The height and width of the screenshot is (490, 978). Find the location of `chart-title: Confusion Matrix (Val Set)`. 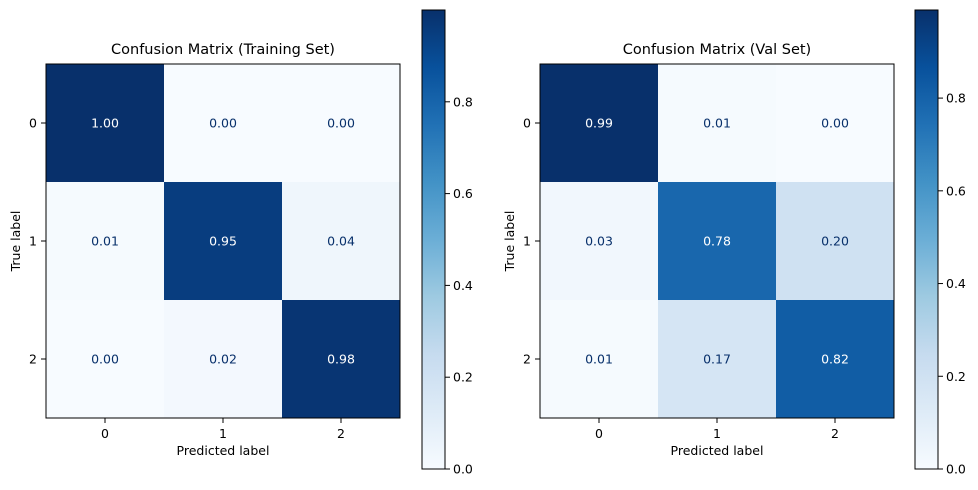

chart-title: Confusion Matrix (Val Set) is located at coordinates (717, 50).